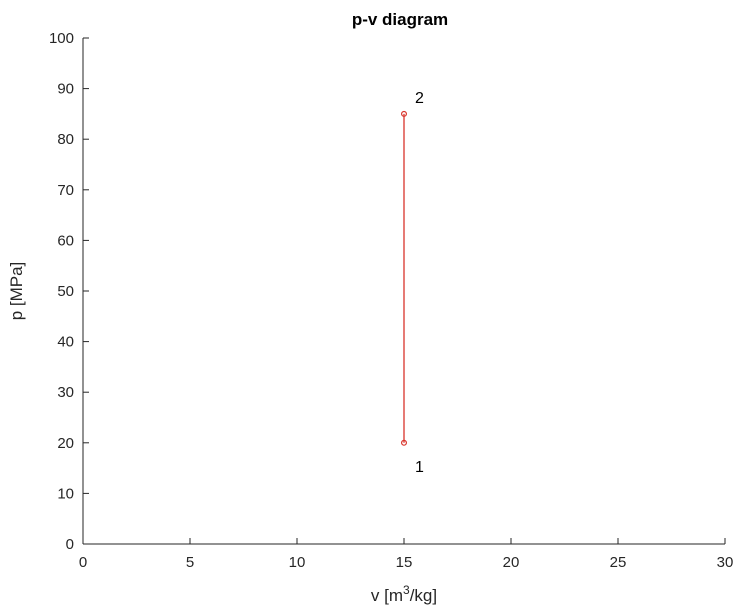 Image resolution: width=736 pixels, height=611 pixels. What do you see at coordinates (190, 562) in the screenshot?
I see `x-tick-label: 5` at bounding box center [190, 562].